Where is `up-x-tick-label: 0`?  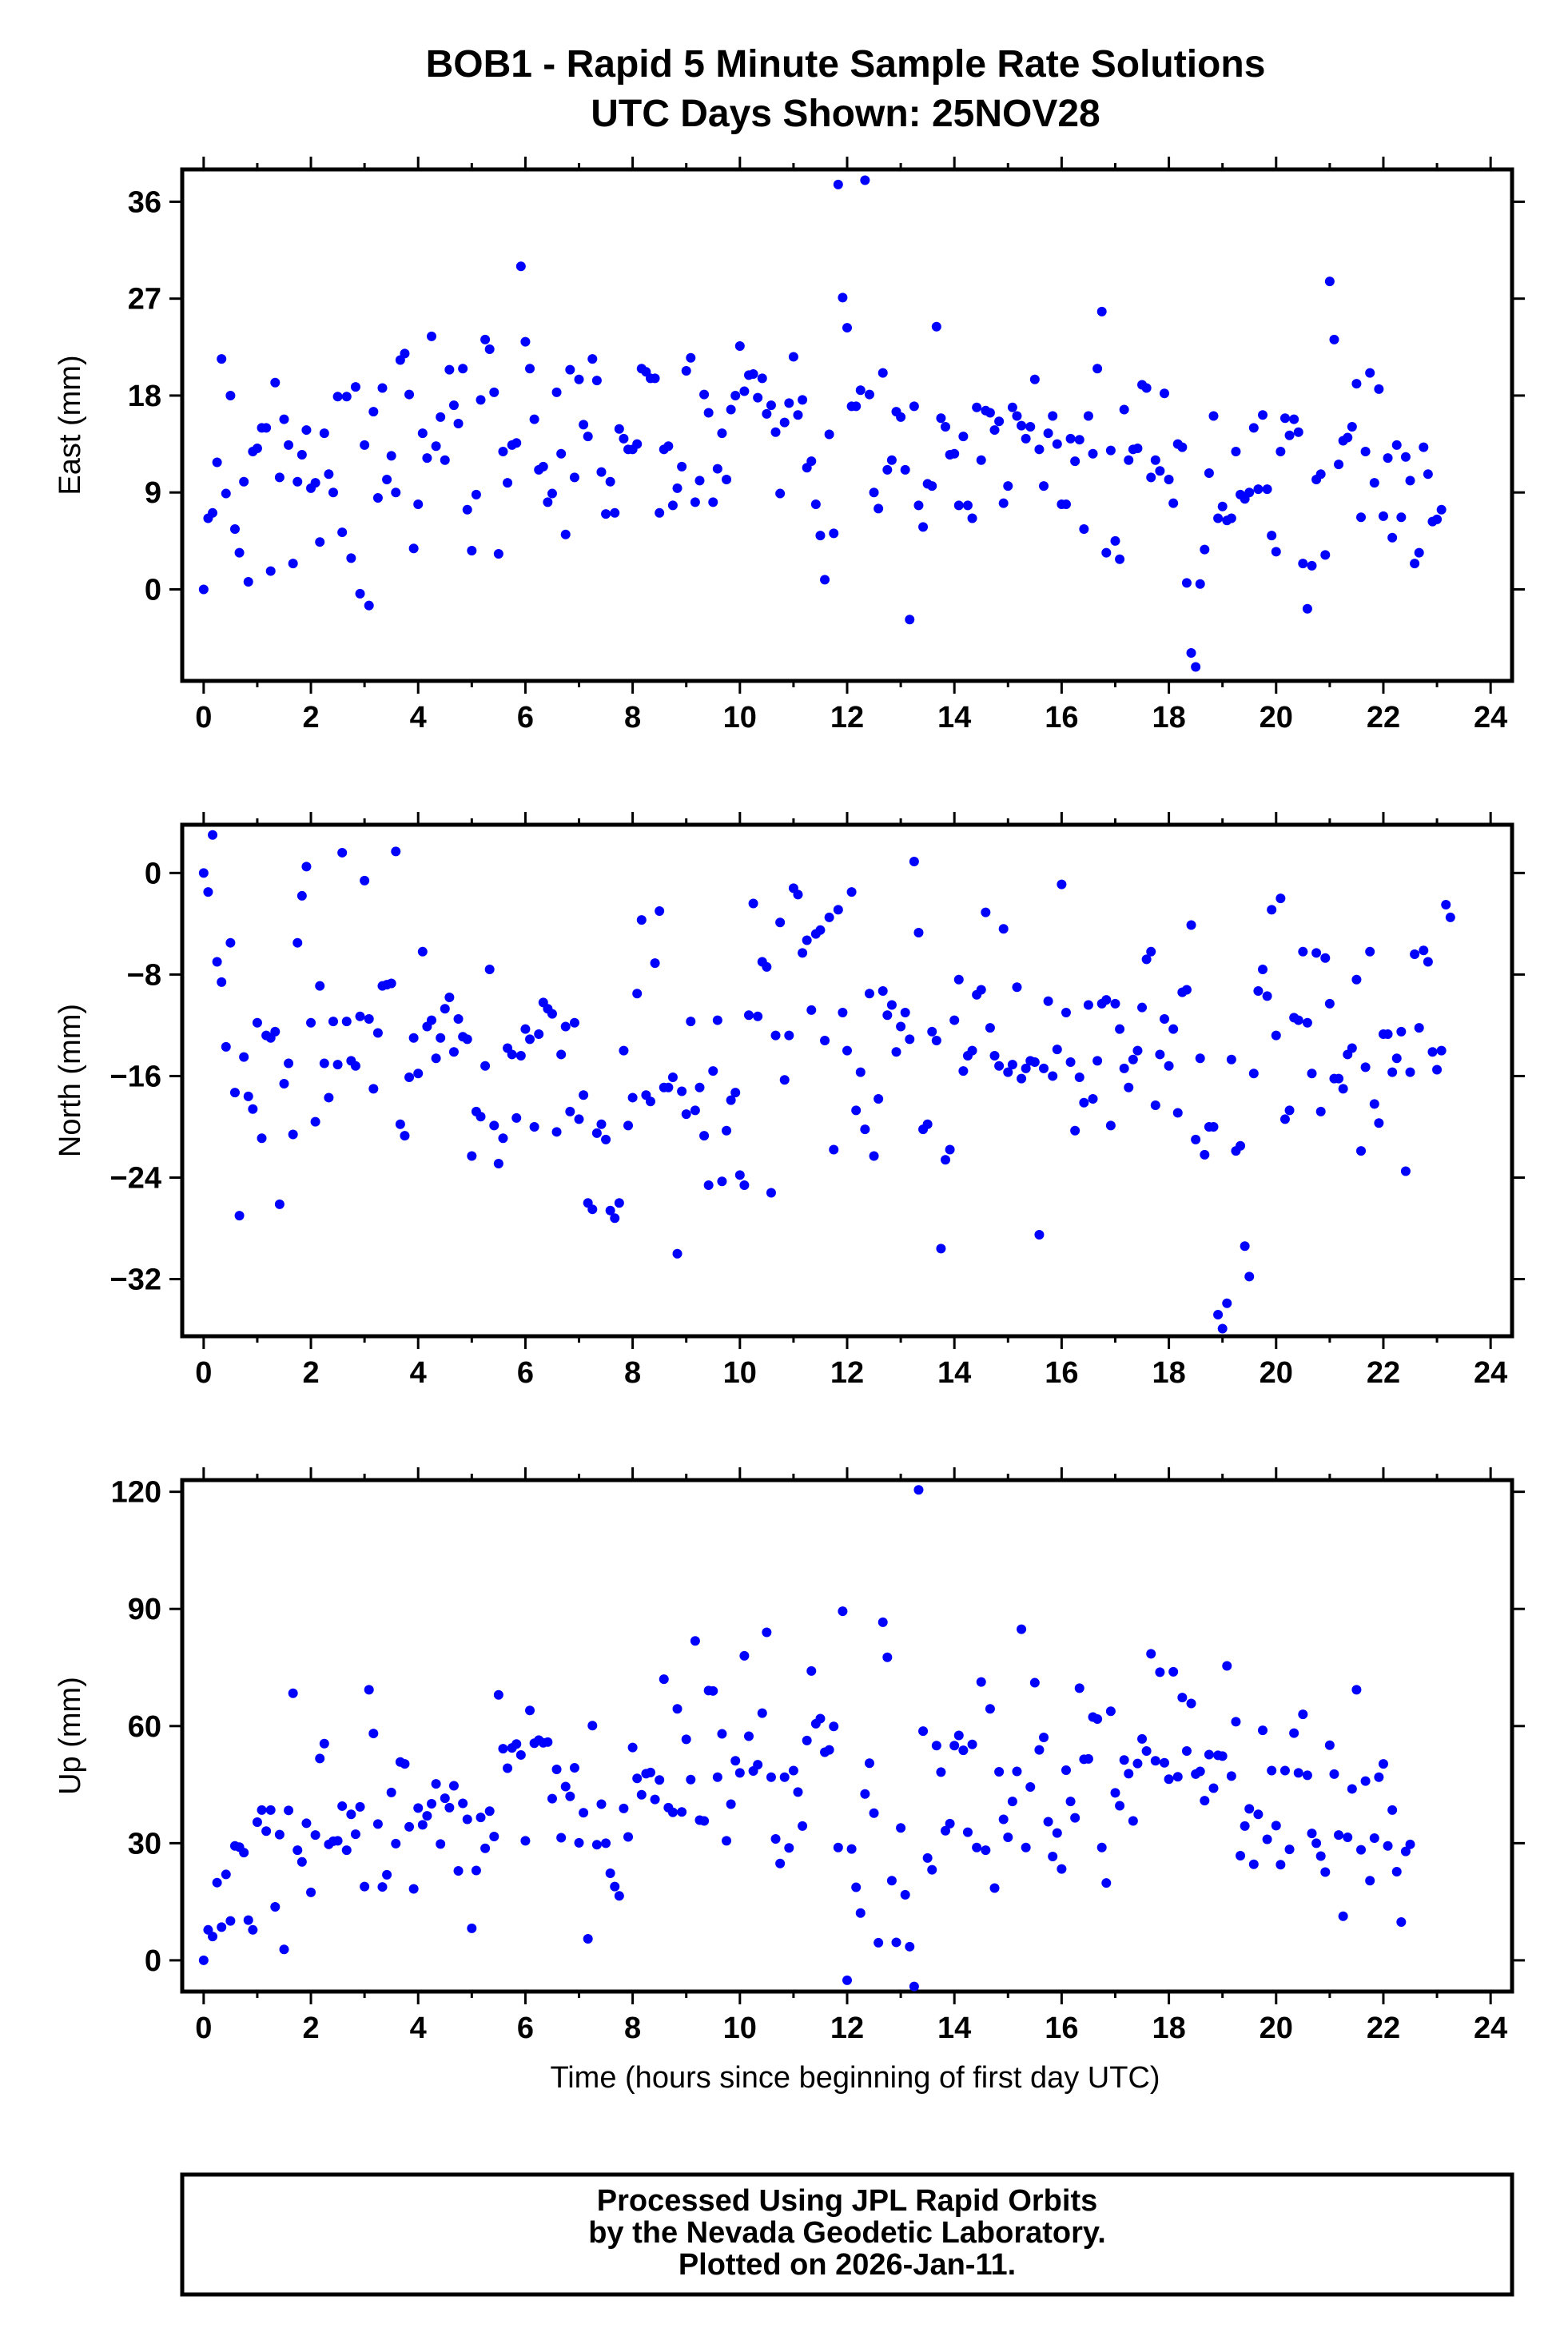 up-x-tick-label: 0 is located at coordinates (203, 2028).